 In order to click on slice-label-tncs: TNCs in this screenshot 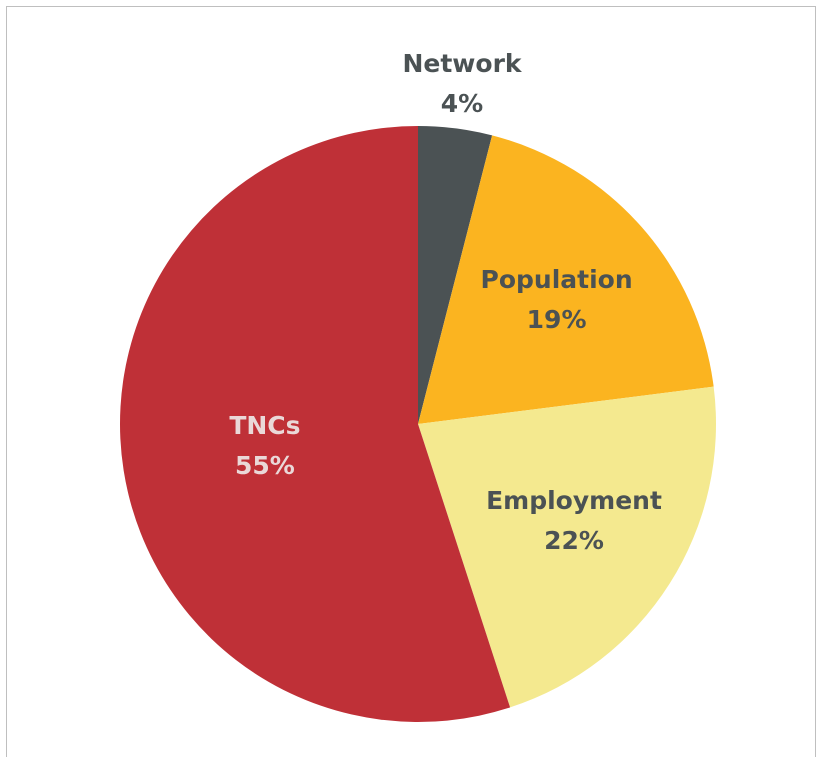, I will do `click(264, 425)`.